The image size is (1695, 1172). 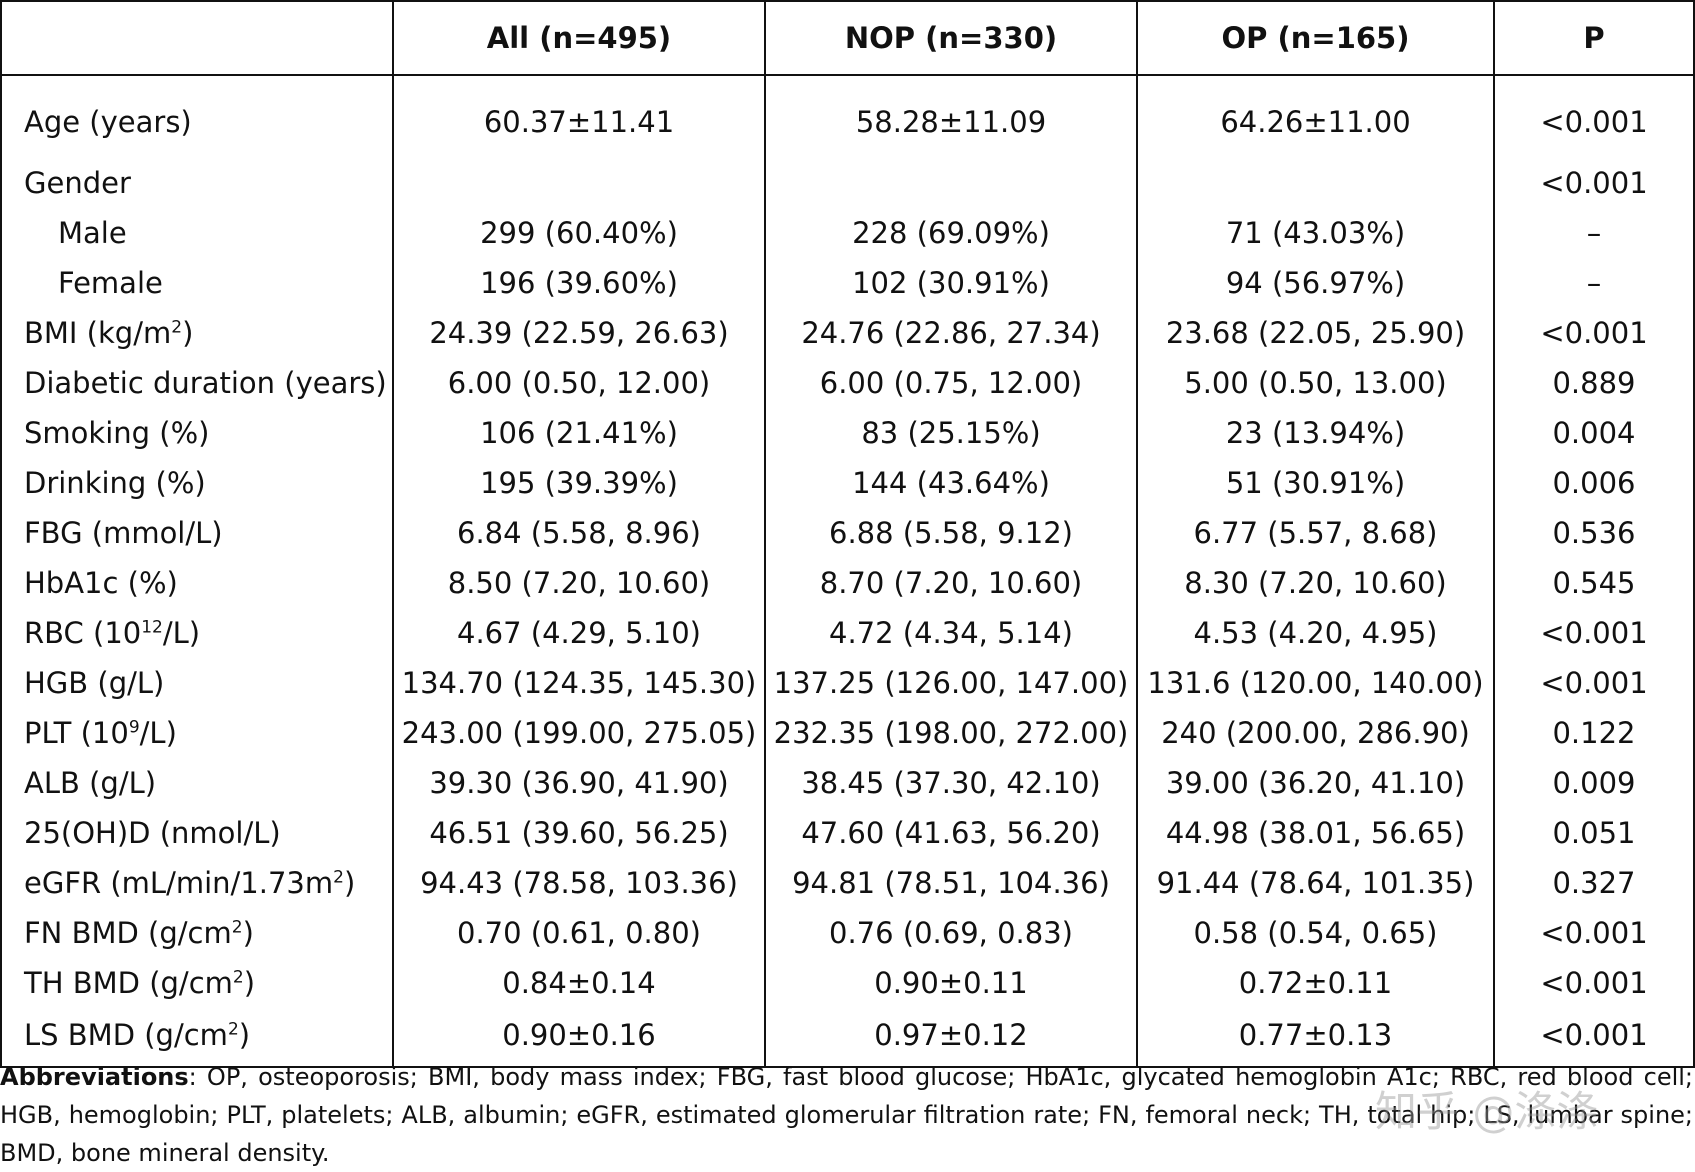 What do you see at coordinates (1315, 783) in the screenshot?
I see `cell-op: 39.00 (36.20, 41.10)` at bounding box center [1315, 783].